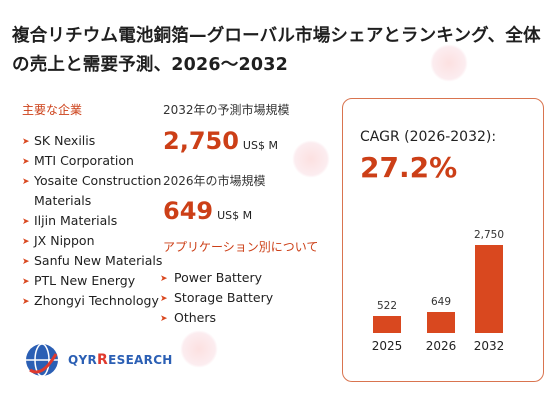  What do you see at coordinates (92, 161) in the screenshot?
I see `list-item: ➤ MTI Corporation` at bounding box center [92, 161].